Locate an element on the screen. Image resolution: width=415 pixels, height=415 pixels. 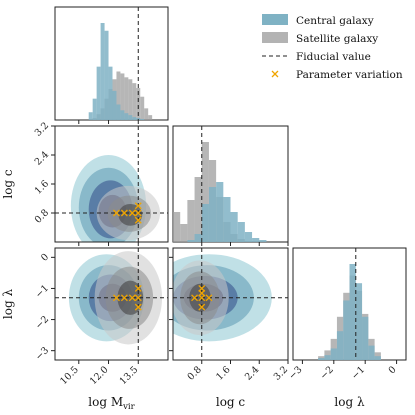
x-tick-label: −2 is located at coordinates (327, 373).